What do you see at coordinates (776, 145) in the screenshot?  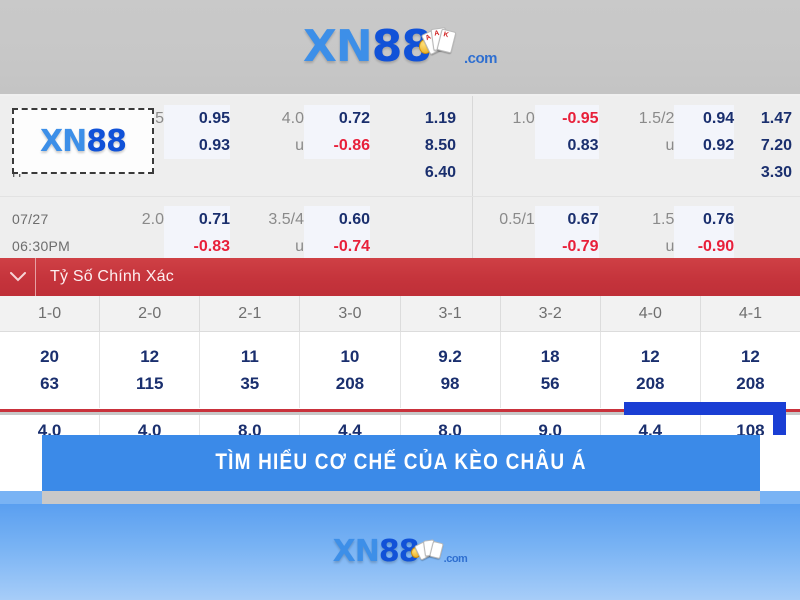 I see `odds-price: 7.20` at bounding box center [776, 145].